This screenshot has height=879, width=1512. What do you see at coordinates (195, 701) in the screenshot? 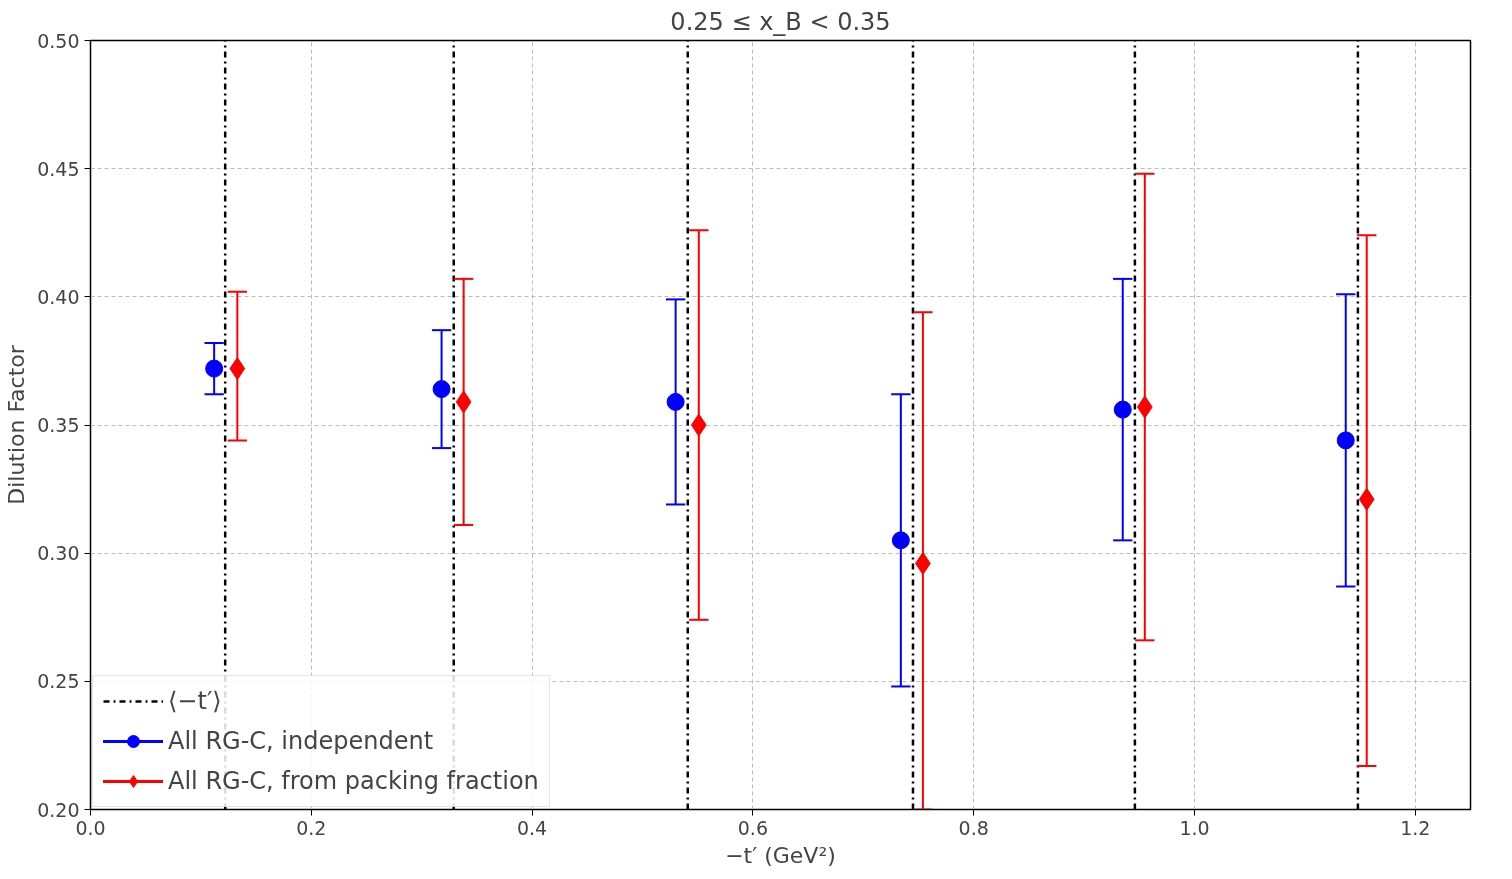
I see `ref-line-label: ⟨−t′⟩` at bounding box center [195, 701].